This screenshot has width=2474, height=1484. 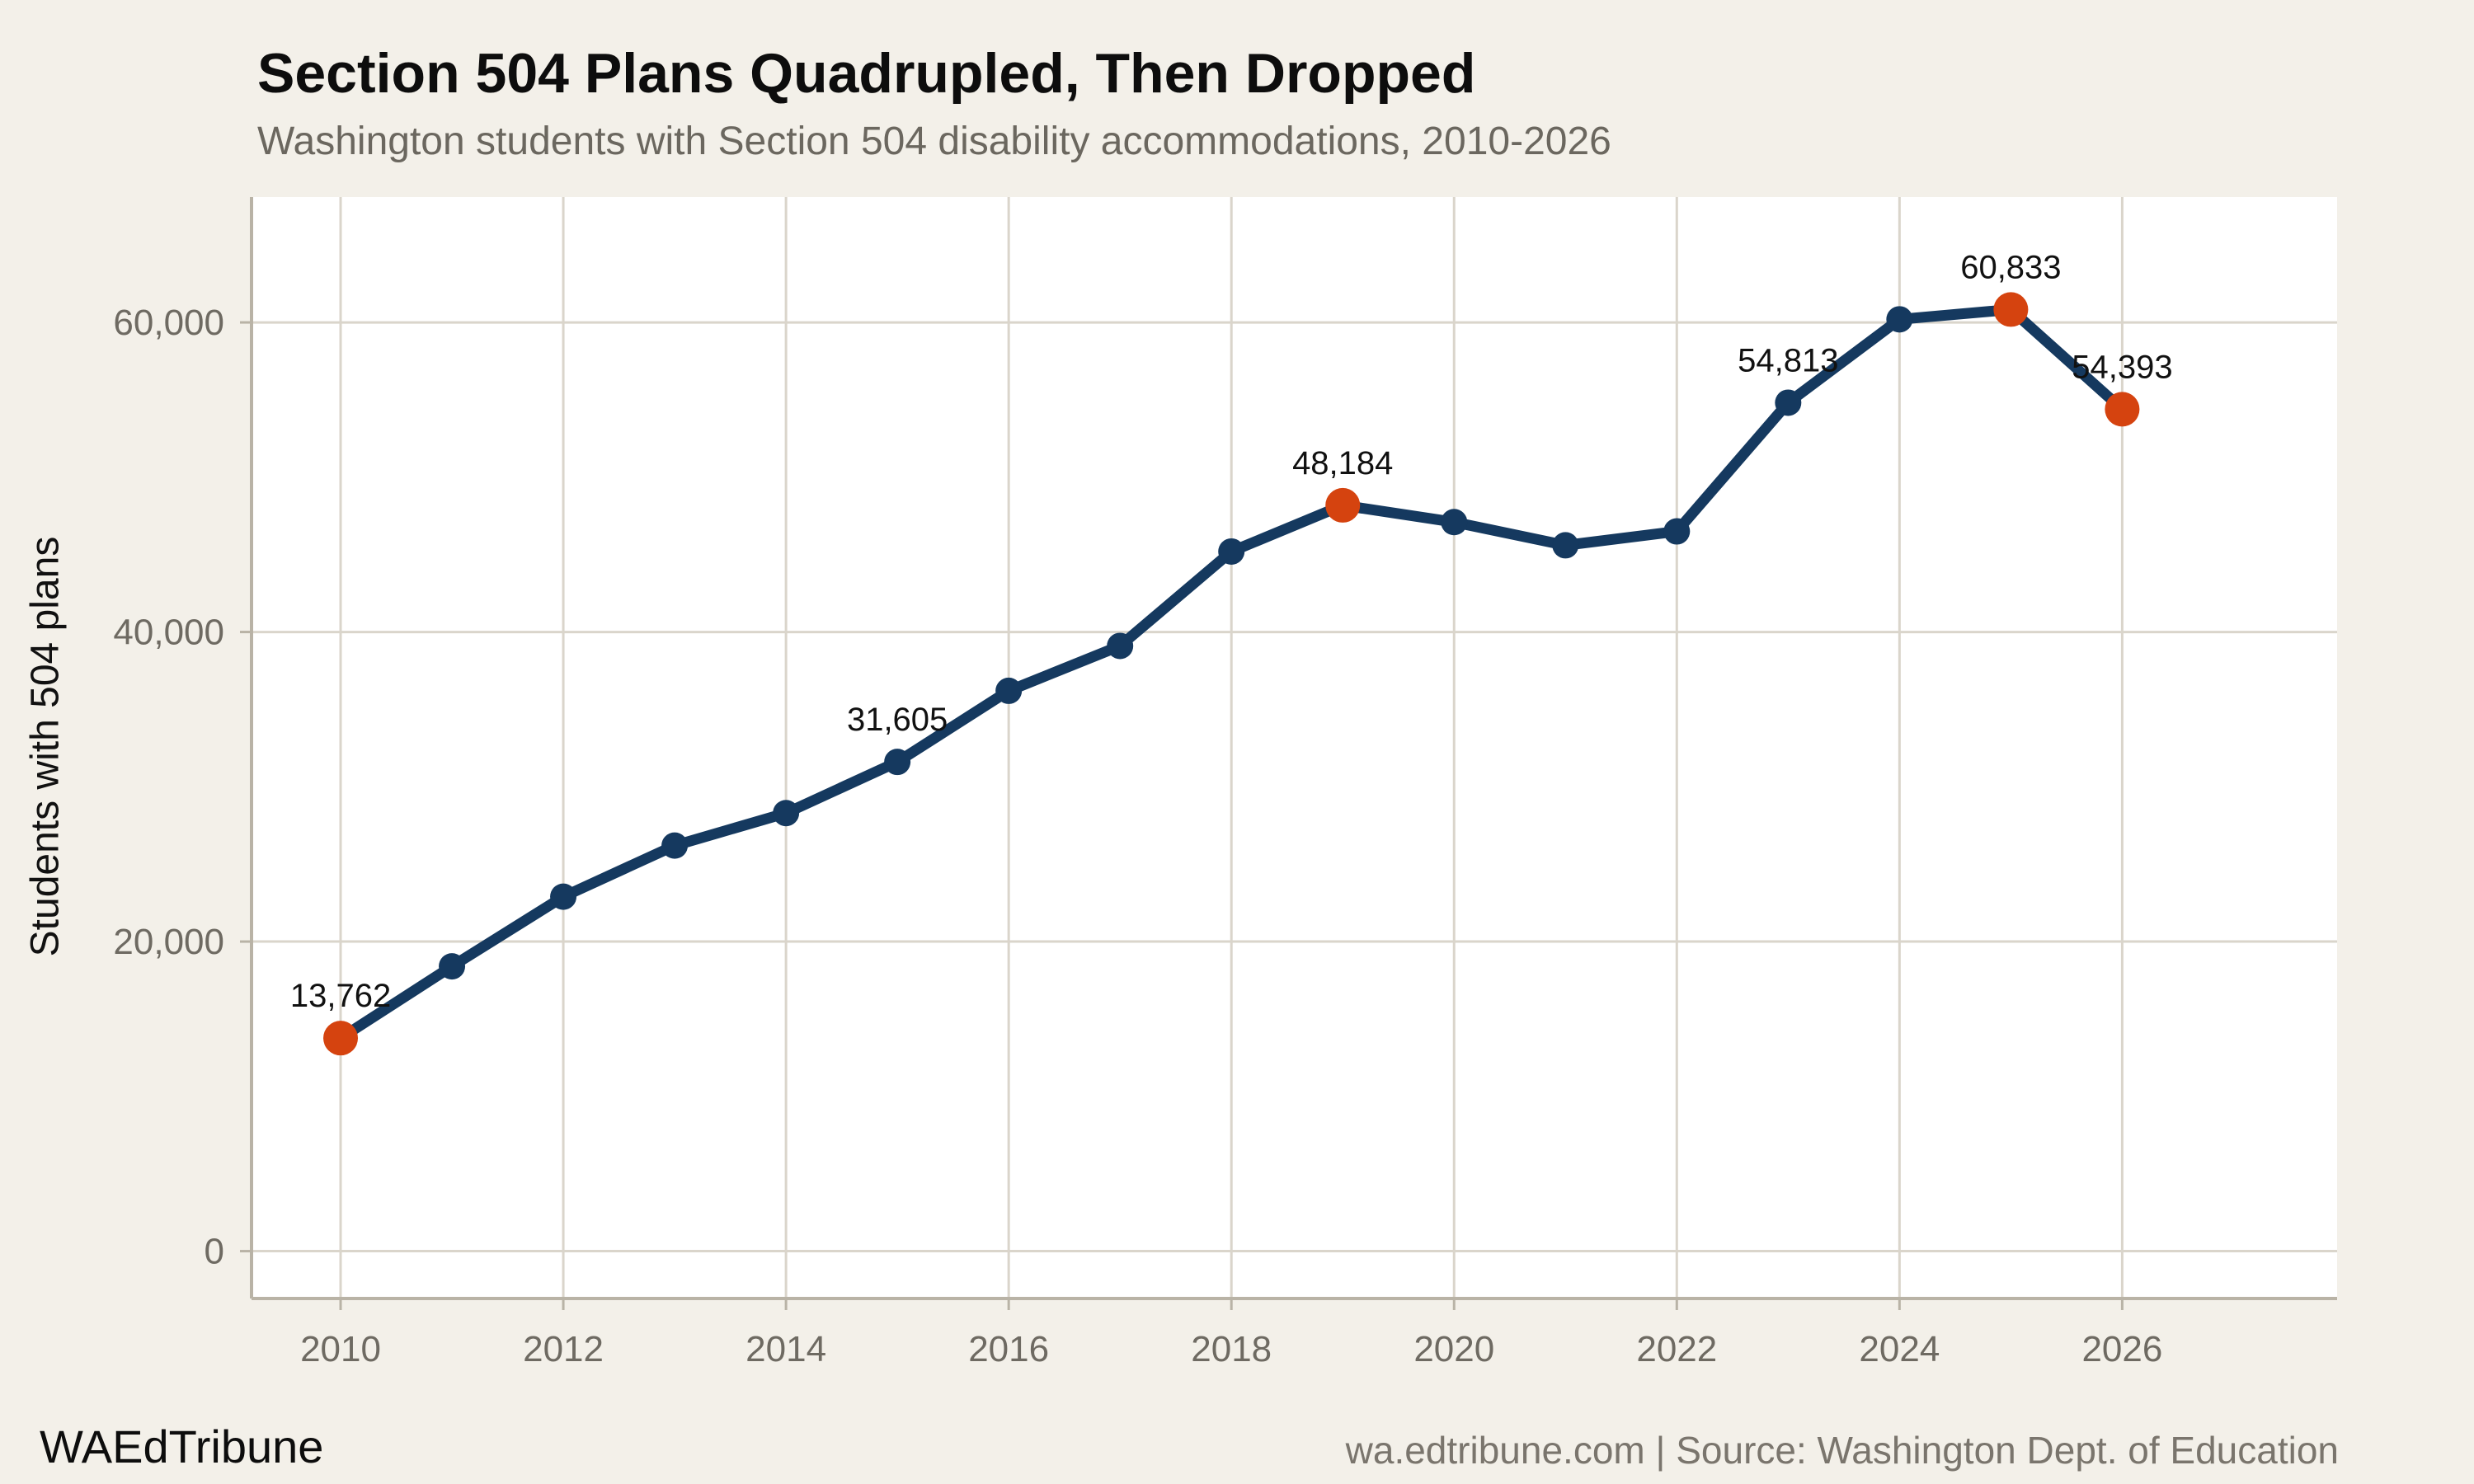 I want to click on data-point-label: 54,393, so click(x=2122, y=367).